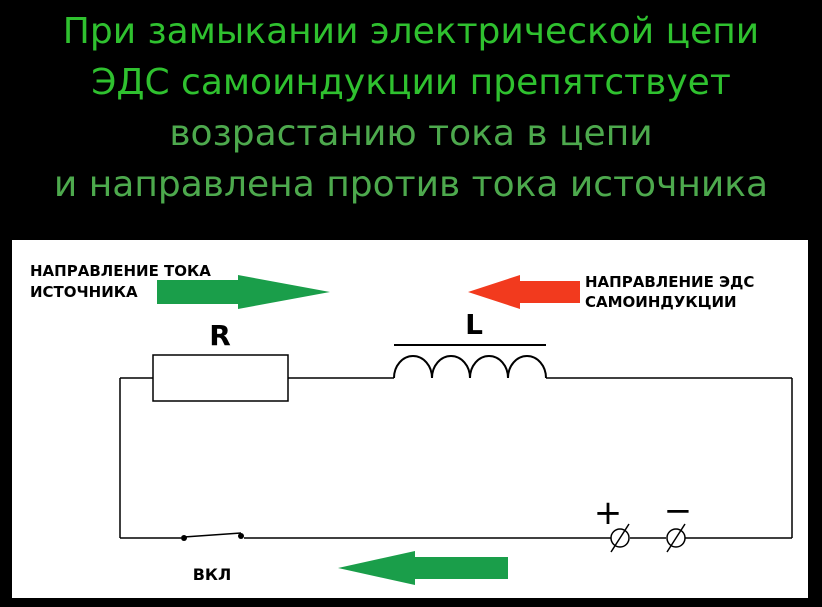 The image size is (822, 607). I want to click on title-line-2: ЭДС самоиндукции препятствует, so click(411, 82).